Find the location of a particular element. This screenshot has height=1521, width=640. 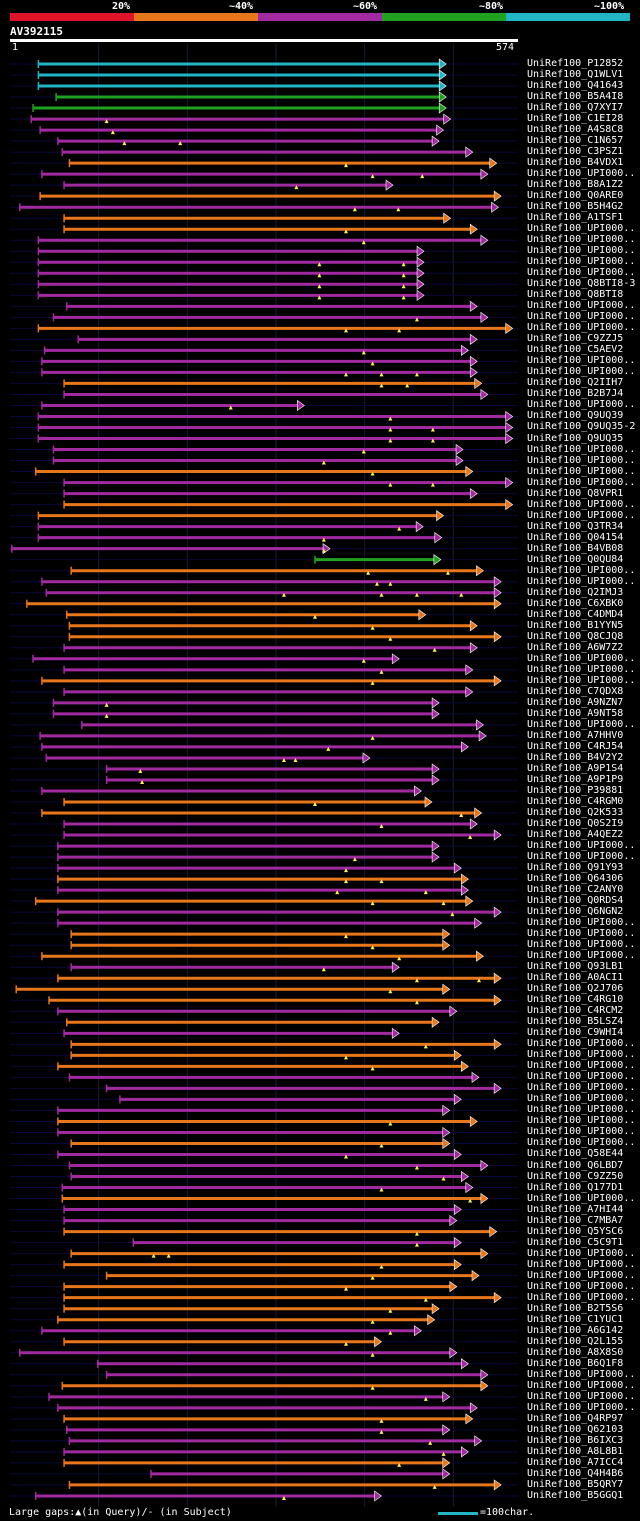

hit-label: UniRef100_C9ZZJ5 is located at coordinates (575, 339).